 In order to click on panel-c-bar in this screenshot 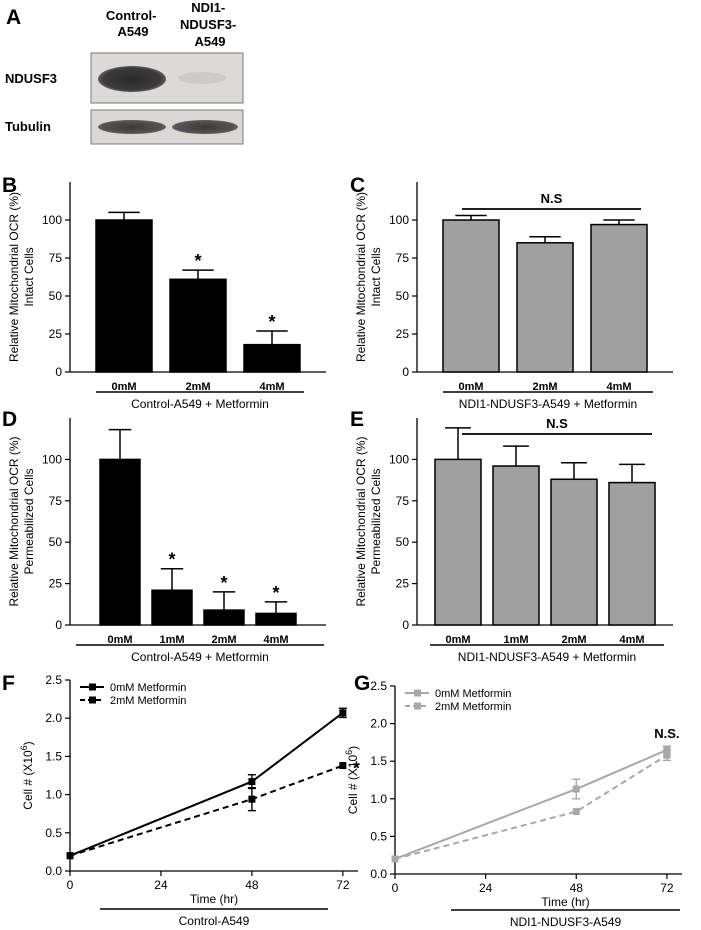, I will do `click(471, 296)`.